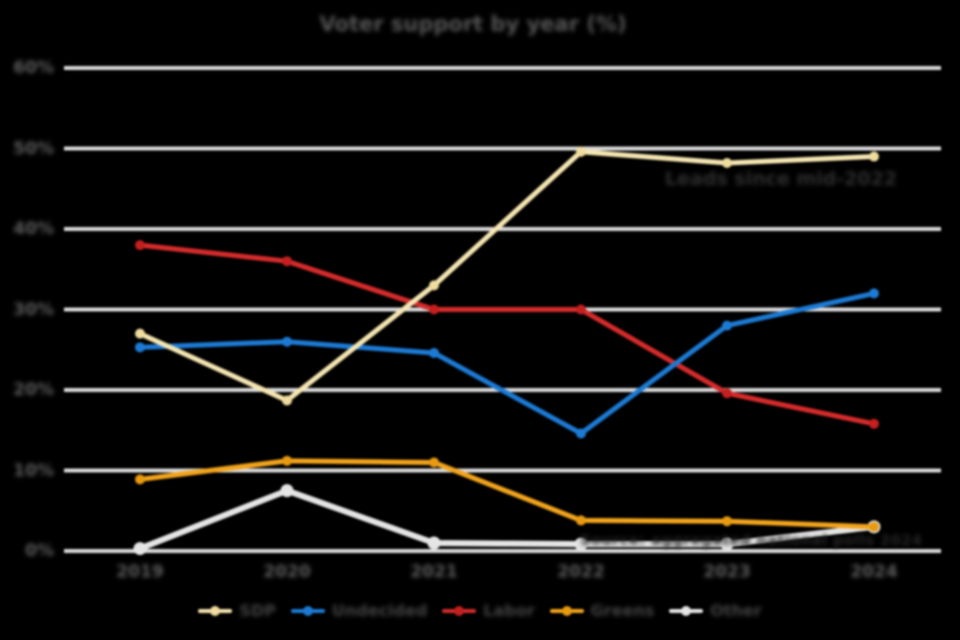  What do you see at coordinates (581, 572) in the screenshot?
I see `x-axis-tick-4: 2022` at bounding box center [581, 572].